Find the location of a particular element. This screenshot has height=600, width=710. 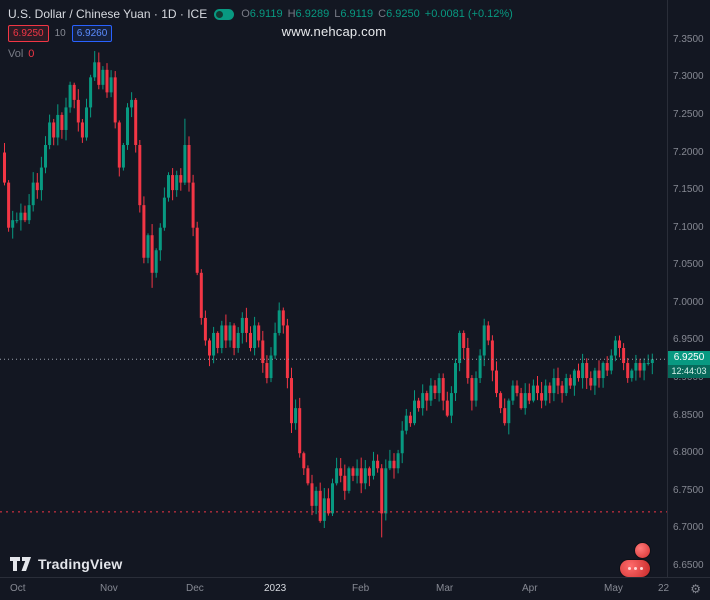

time-axis-label: Nov is located at coordinates (109, 588).